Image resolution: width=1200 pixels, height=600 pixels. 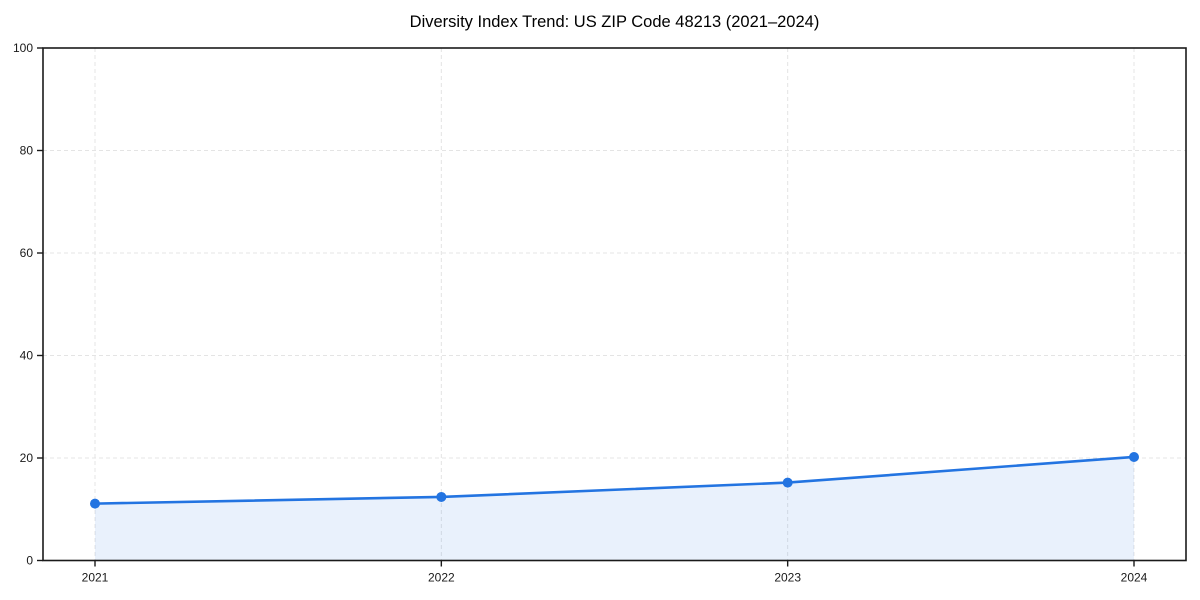 I want to click on x-tick-label: 2024, so click(x=1134, y=578).